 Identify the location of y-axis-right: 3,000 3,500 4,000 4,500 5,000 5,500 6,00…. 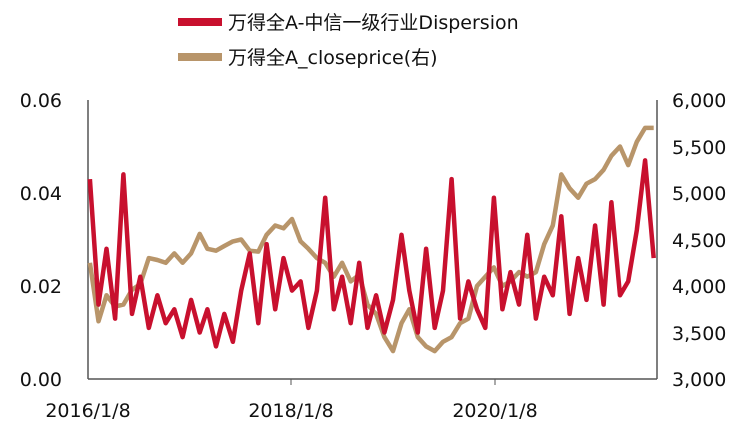
(691, 240).